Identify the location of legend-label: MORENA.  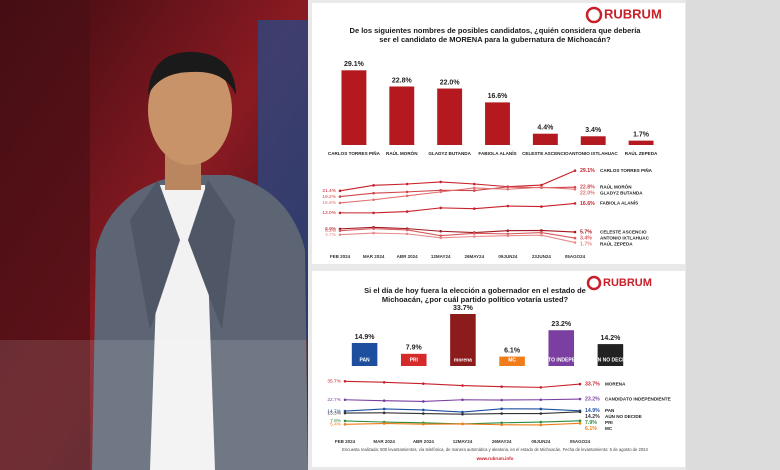
(615, 383).